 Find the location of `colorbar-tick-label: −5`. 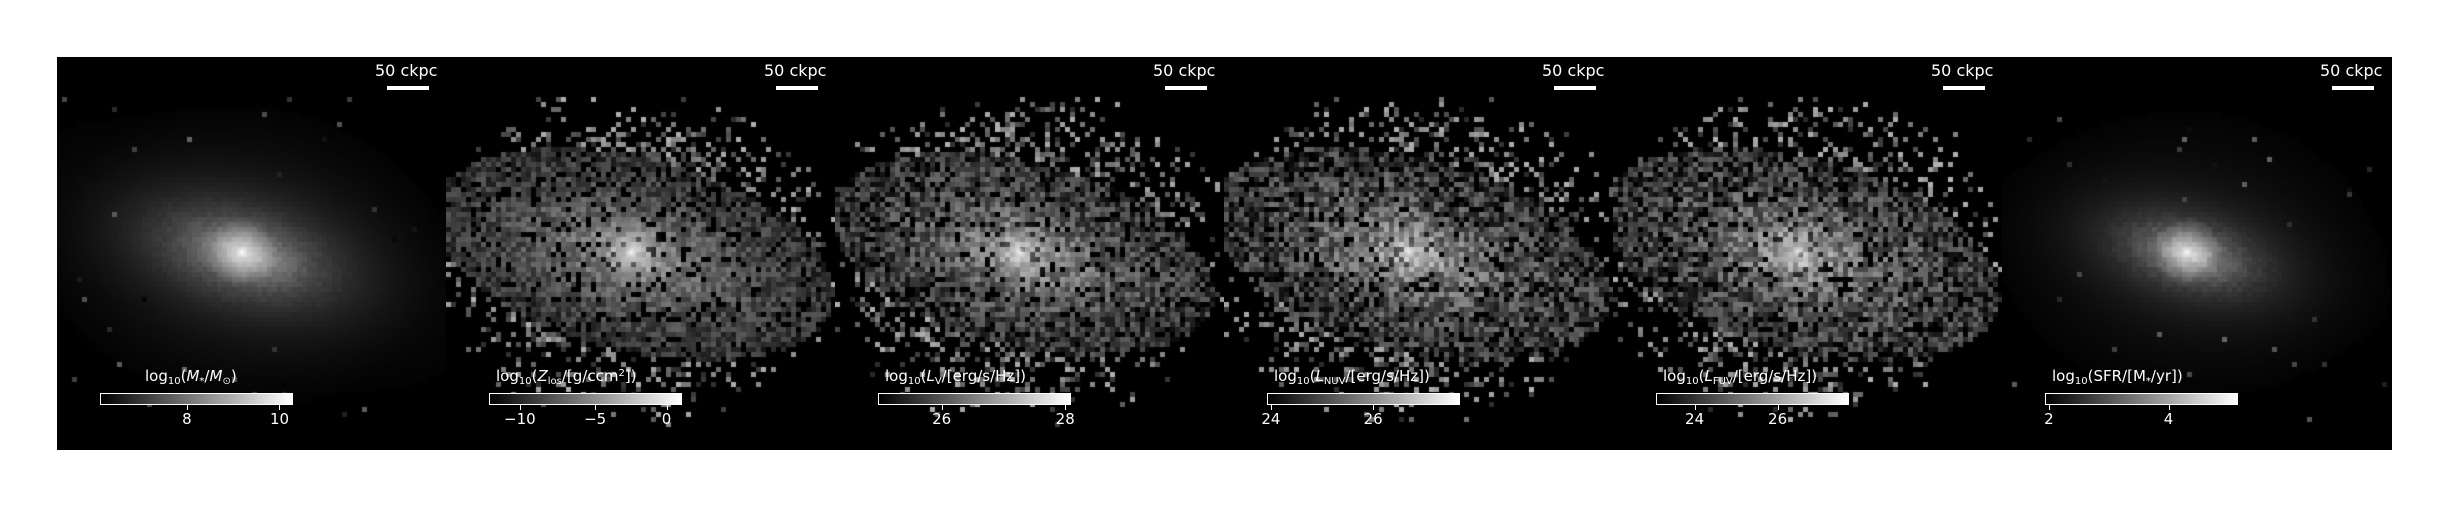

colorbar-tick-label: −5 is located at coordinates (595, 419).